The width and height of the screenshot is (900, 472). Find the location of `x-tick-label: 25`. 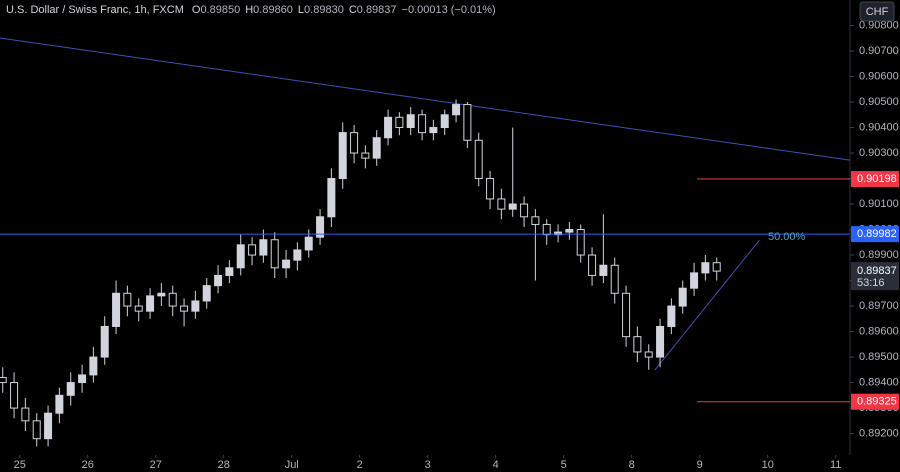

x-tick-label: 25 is located at coordinates (20, 465).